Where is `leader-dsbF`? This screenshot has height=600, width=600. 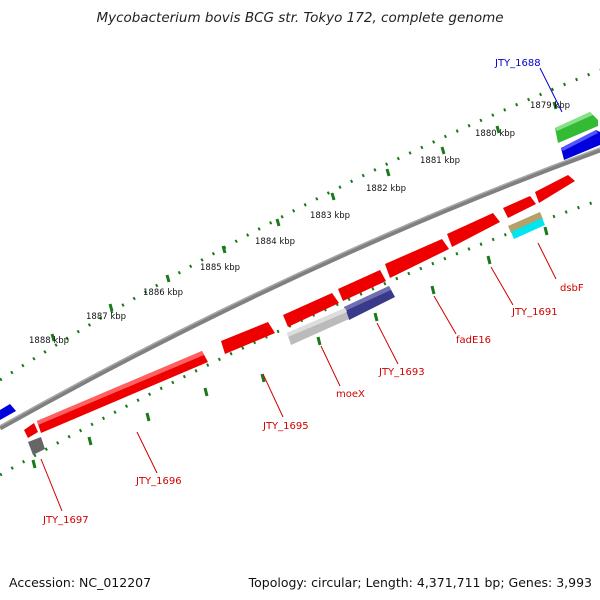
leader-dsbF is located at coordinates (547, 261).